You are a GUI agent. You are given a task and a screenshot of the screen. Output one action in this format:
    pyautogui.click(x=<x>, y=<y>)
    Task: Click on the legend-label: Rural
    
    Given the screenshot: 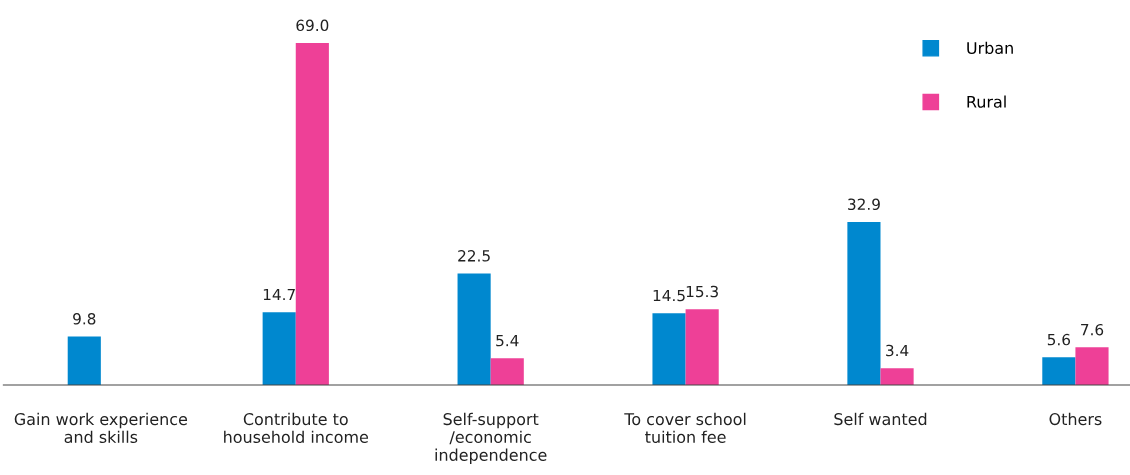 What is the action you would take?
    pyautogui.click(x=986, y=101)
    